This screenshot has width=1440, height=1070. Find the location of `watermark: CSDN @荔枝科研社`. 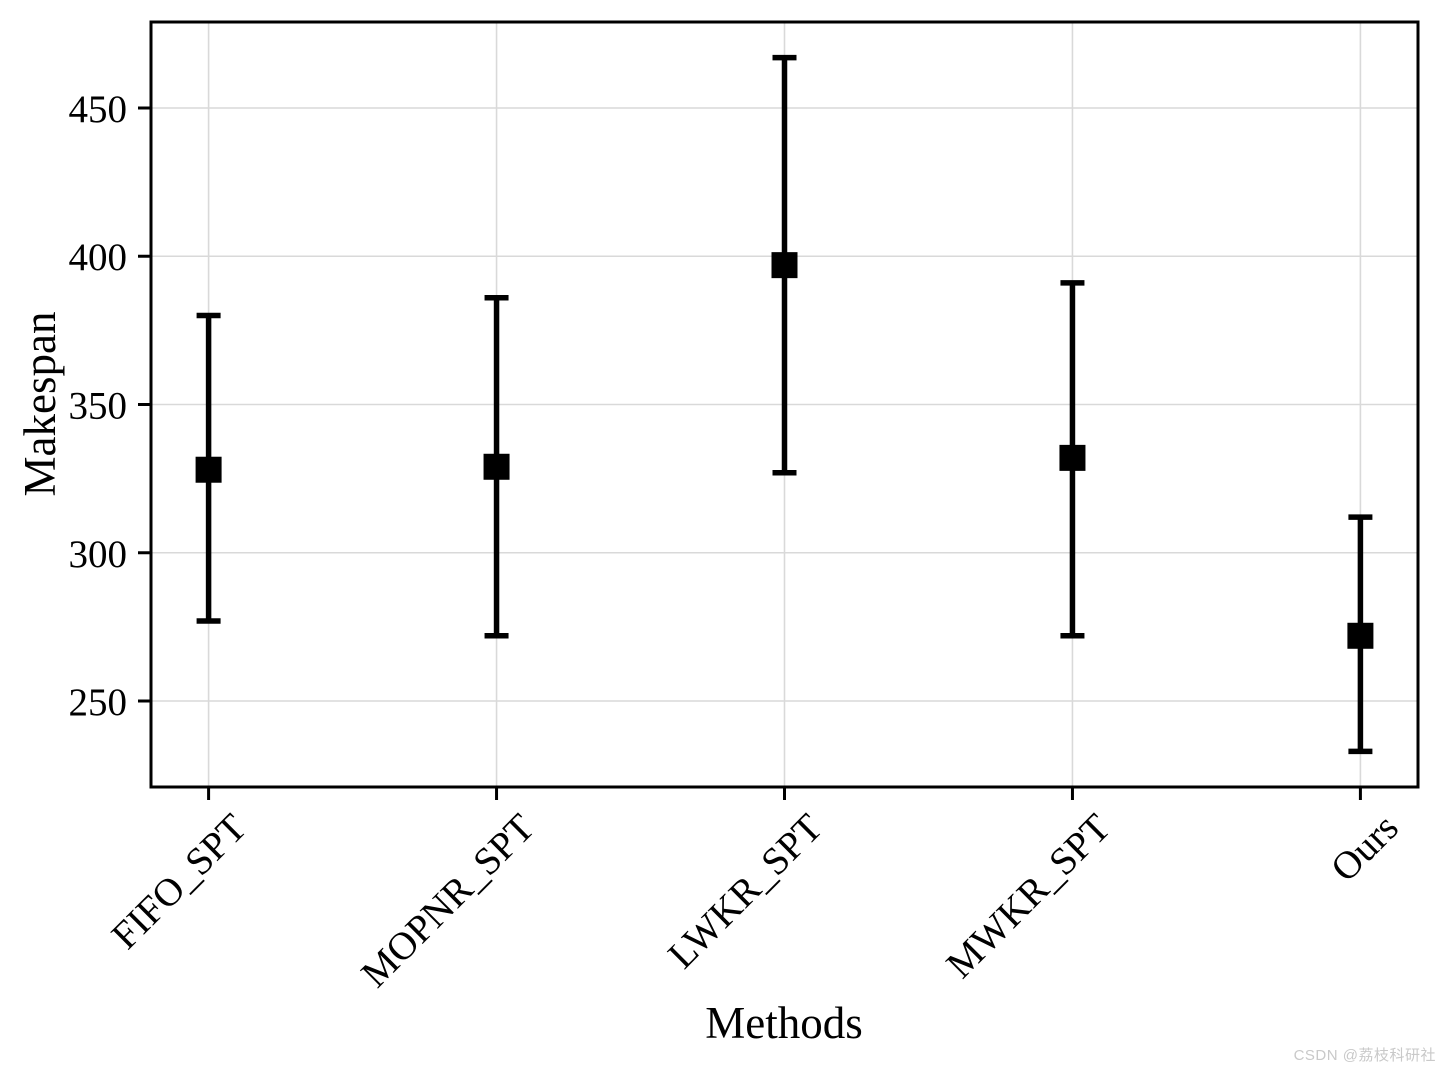

watermark: CSDN @荔枝科研社 is located at coordinates (1364, 1055).